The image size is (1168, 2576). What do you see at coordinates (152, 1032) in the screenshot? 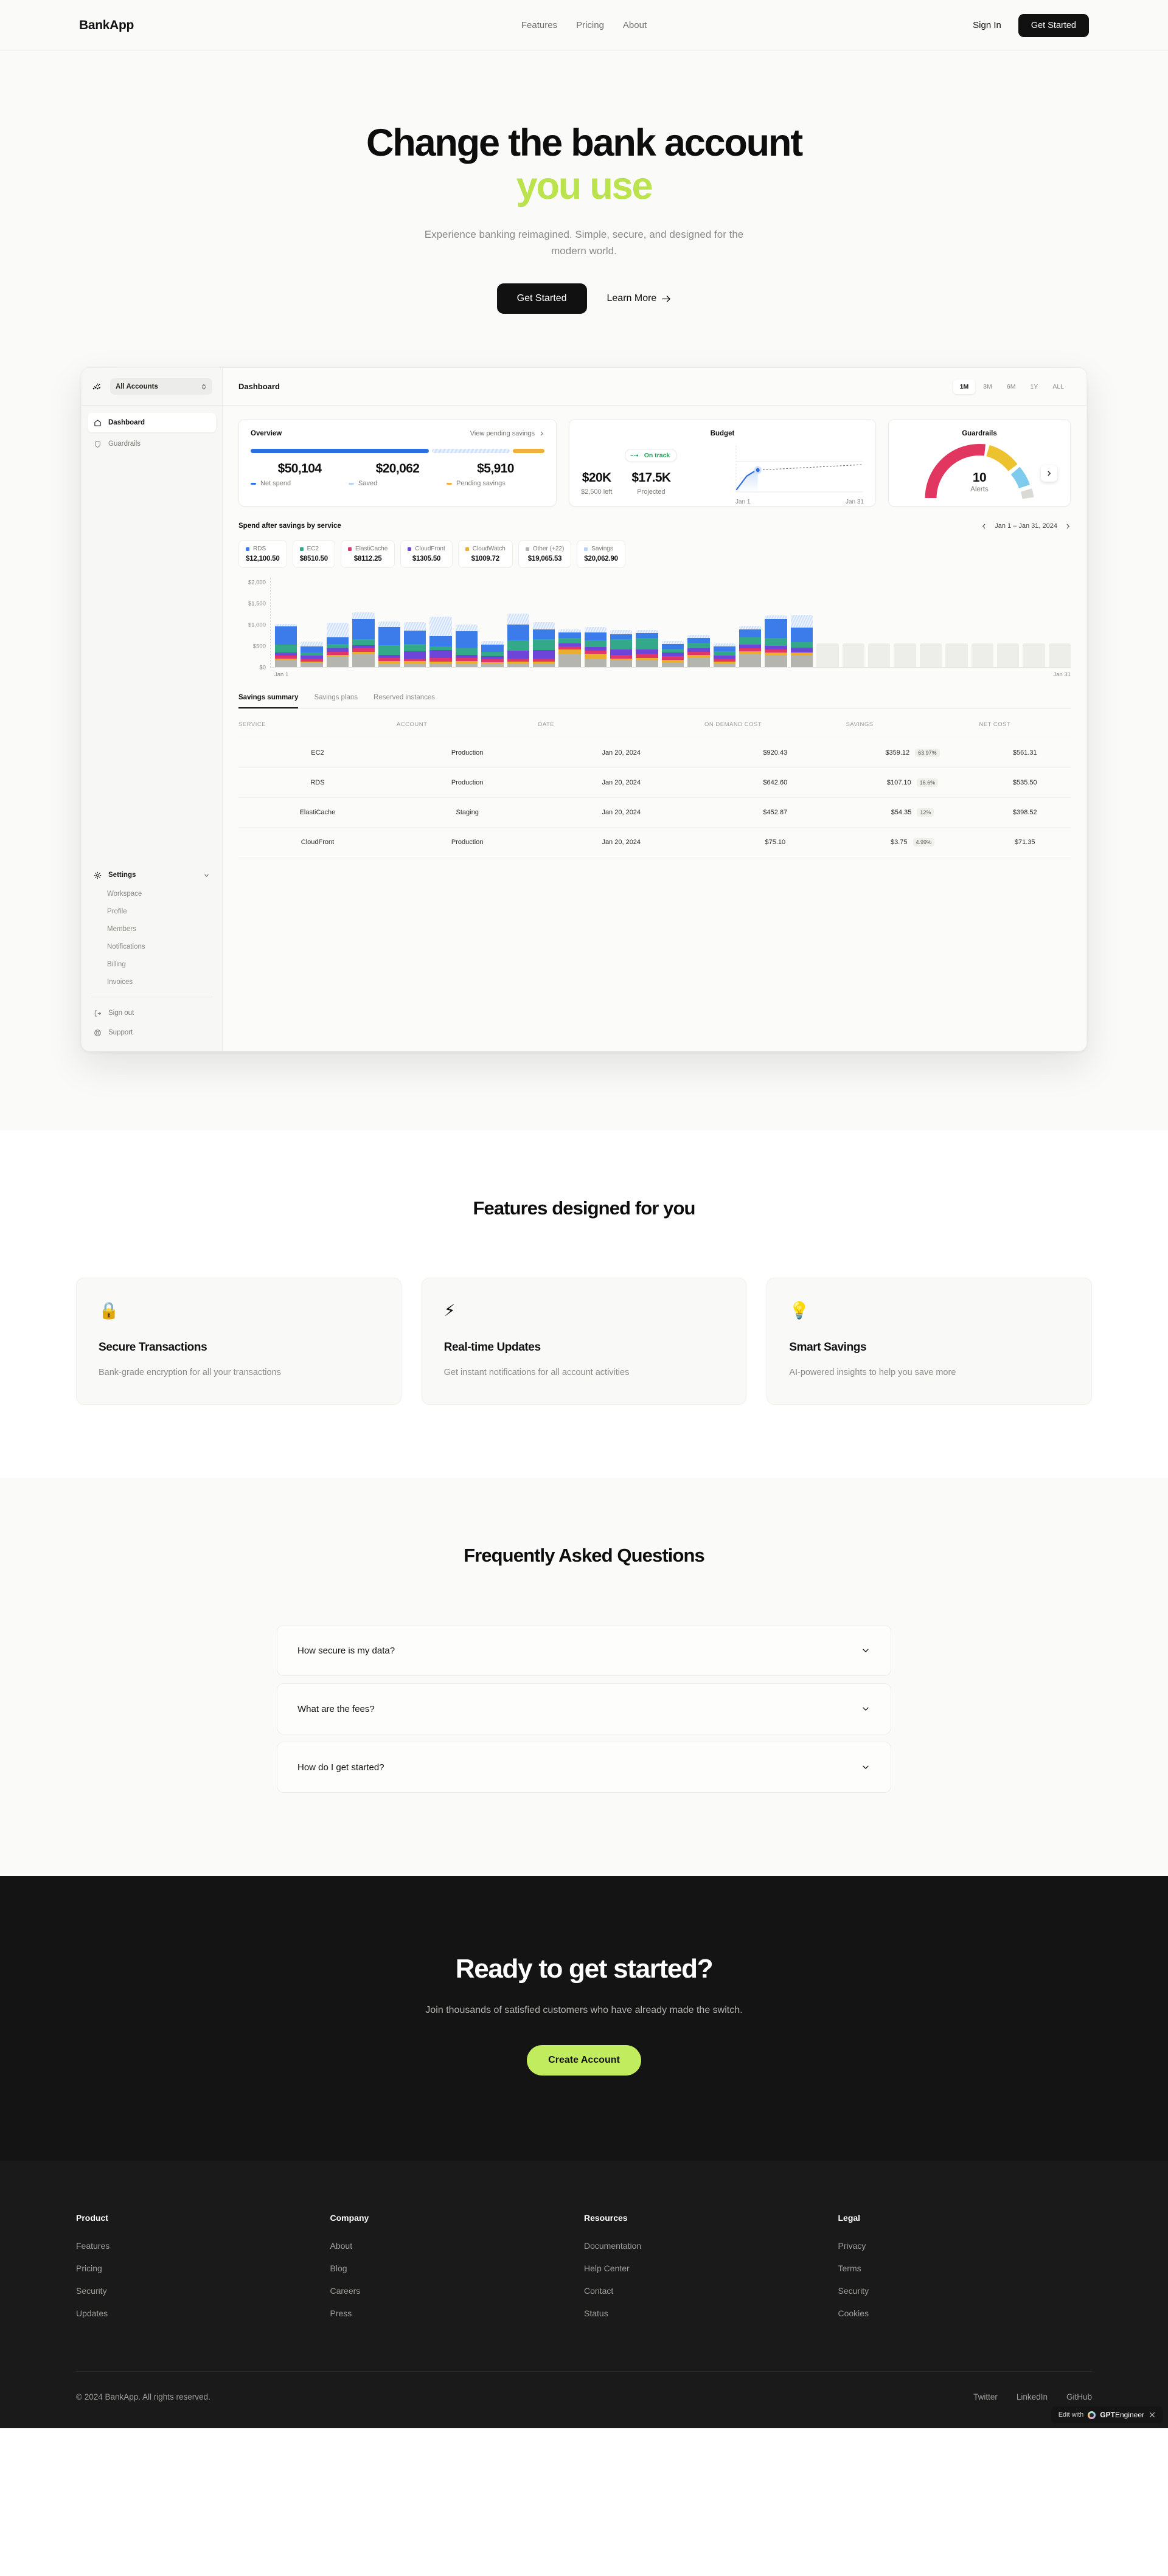
I see `sidebar-support: Support` at bounding box center [152, 1032].